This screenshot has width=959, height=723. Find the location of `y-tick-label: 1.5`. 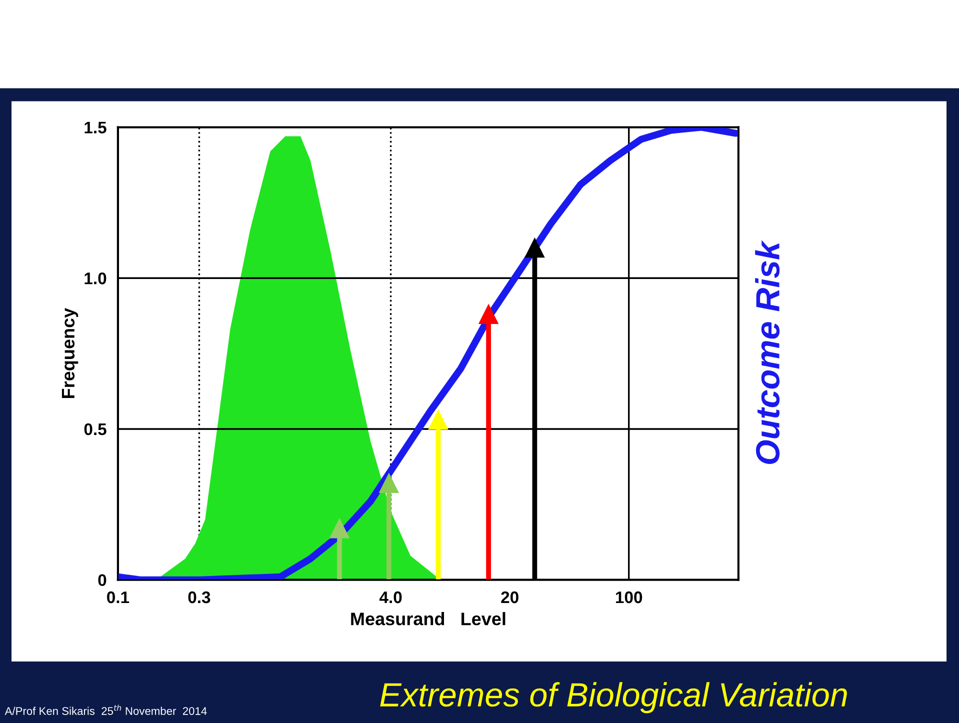

y-tick-label: 1.5 is located at coordinates (95, 128).